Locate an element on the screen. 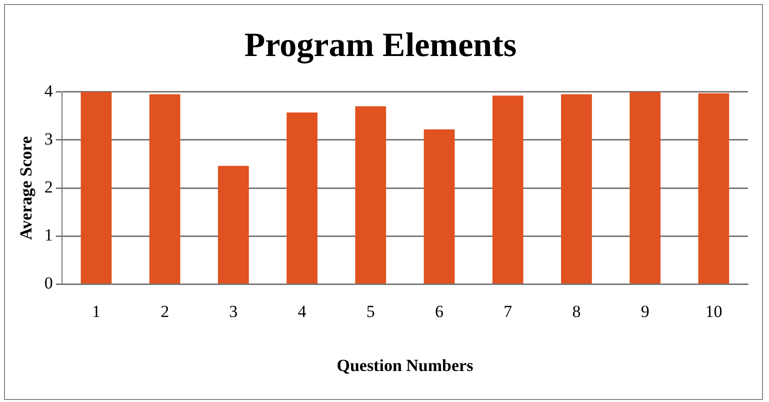 The height and width of the screenshot is (402, 769). y-axis-title: Average Score is located at coordinates (26, 188).